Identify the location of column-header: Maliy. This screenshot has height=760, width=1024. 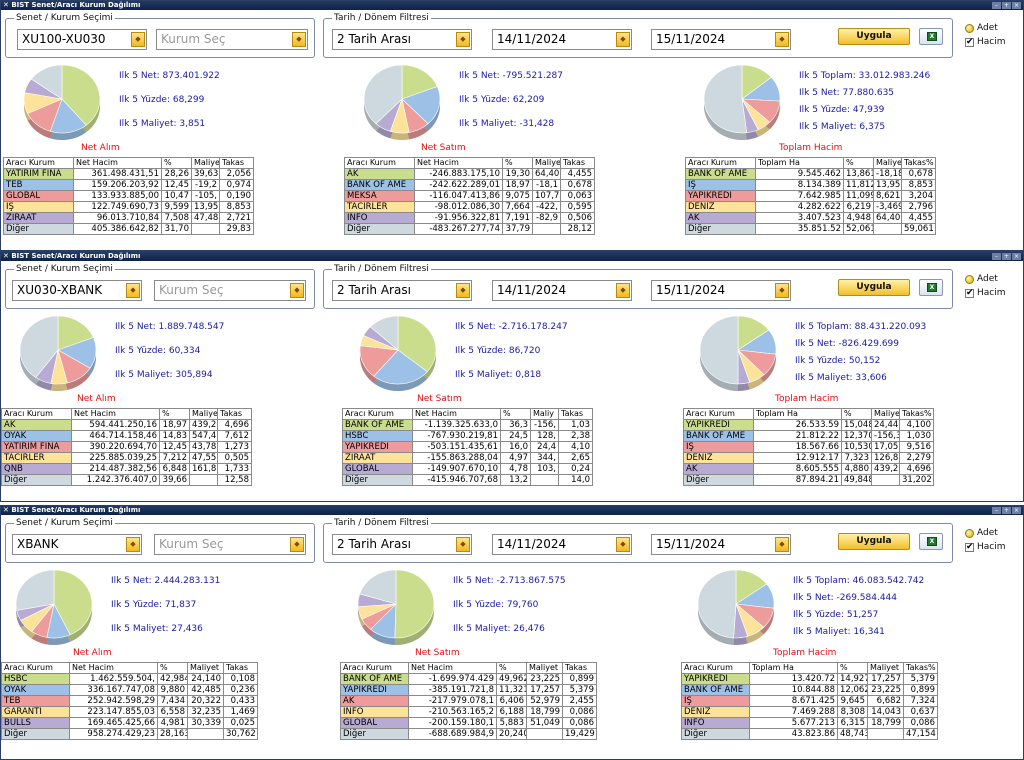
(544, 414).